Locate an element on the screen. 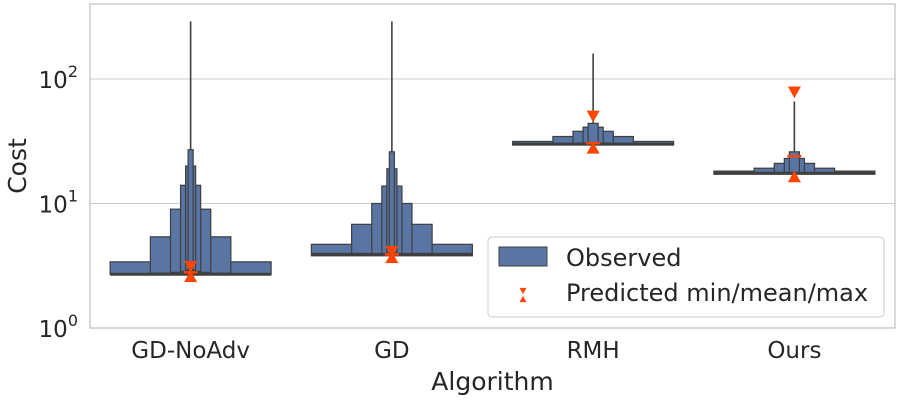 The width and height of the screenshot is (900, 400). y-tick-exponent: 0 is located at coordinates (73, 320).